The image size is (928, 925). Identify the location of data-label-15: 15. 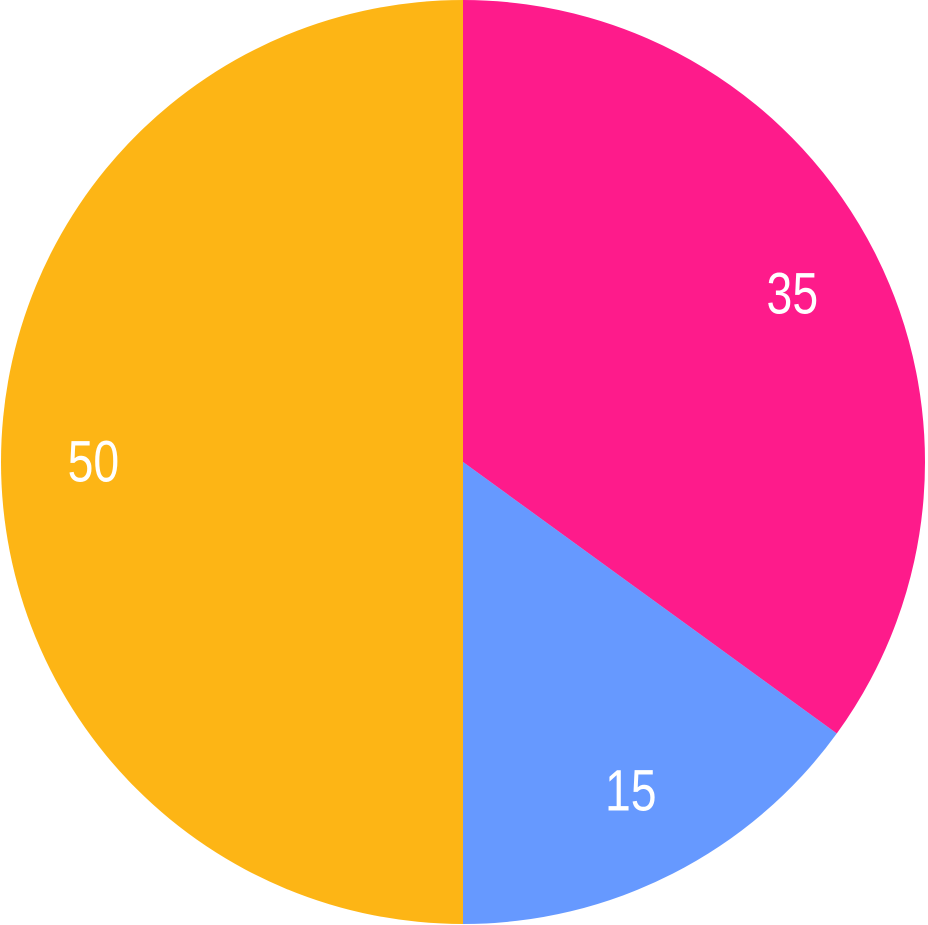
(631, 791).